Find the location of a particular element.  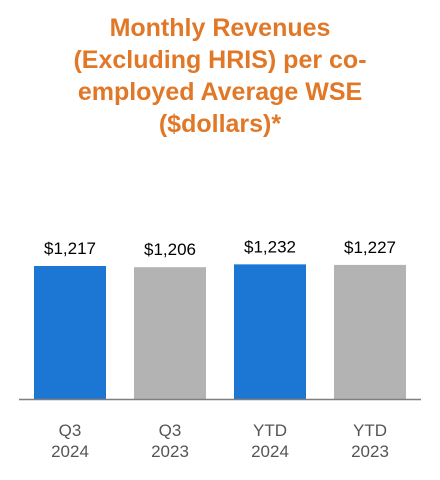

value-label-2: $1,232 is located at coordinates (270, 246).